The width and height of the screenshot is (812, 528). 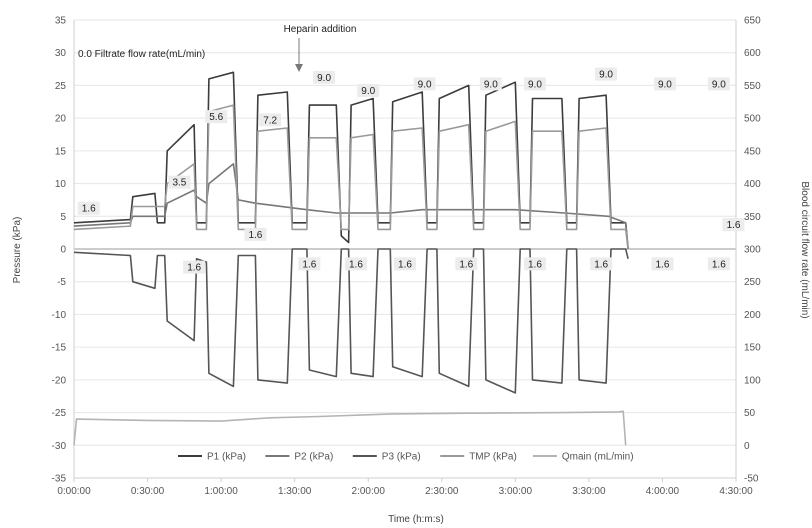 I want to click on flow-label: 3.5, so click(x=179, y=183).